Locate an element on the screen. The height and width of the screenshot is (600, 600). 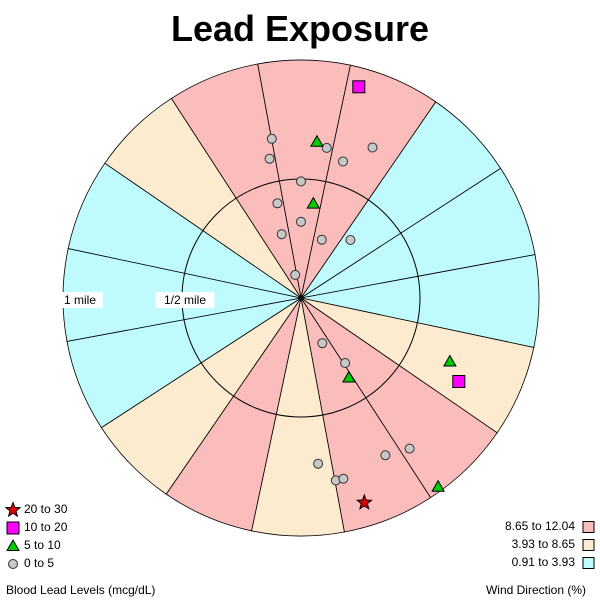
ring-label-0: 1 mile is located at coordinates (80, 300).